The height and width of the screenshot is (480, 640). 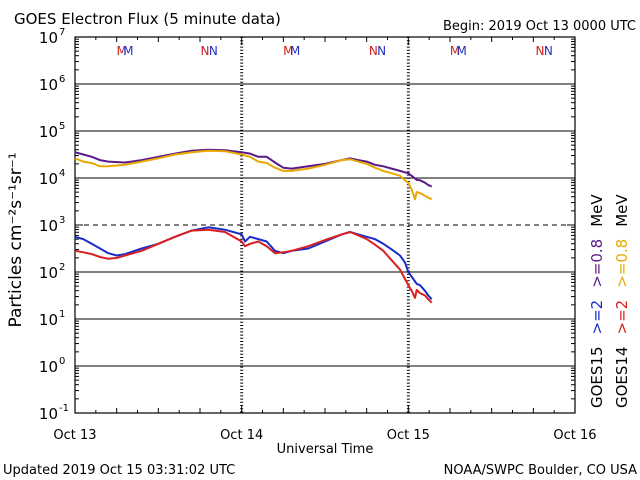 I want to click on y-tick-exp: 3, so click(x=62, y=220).